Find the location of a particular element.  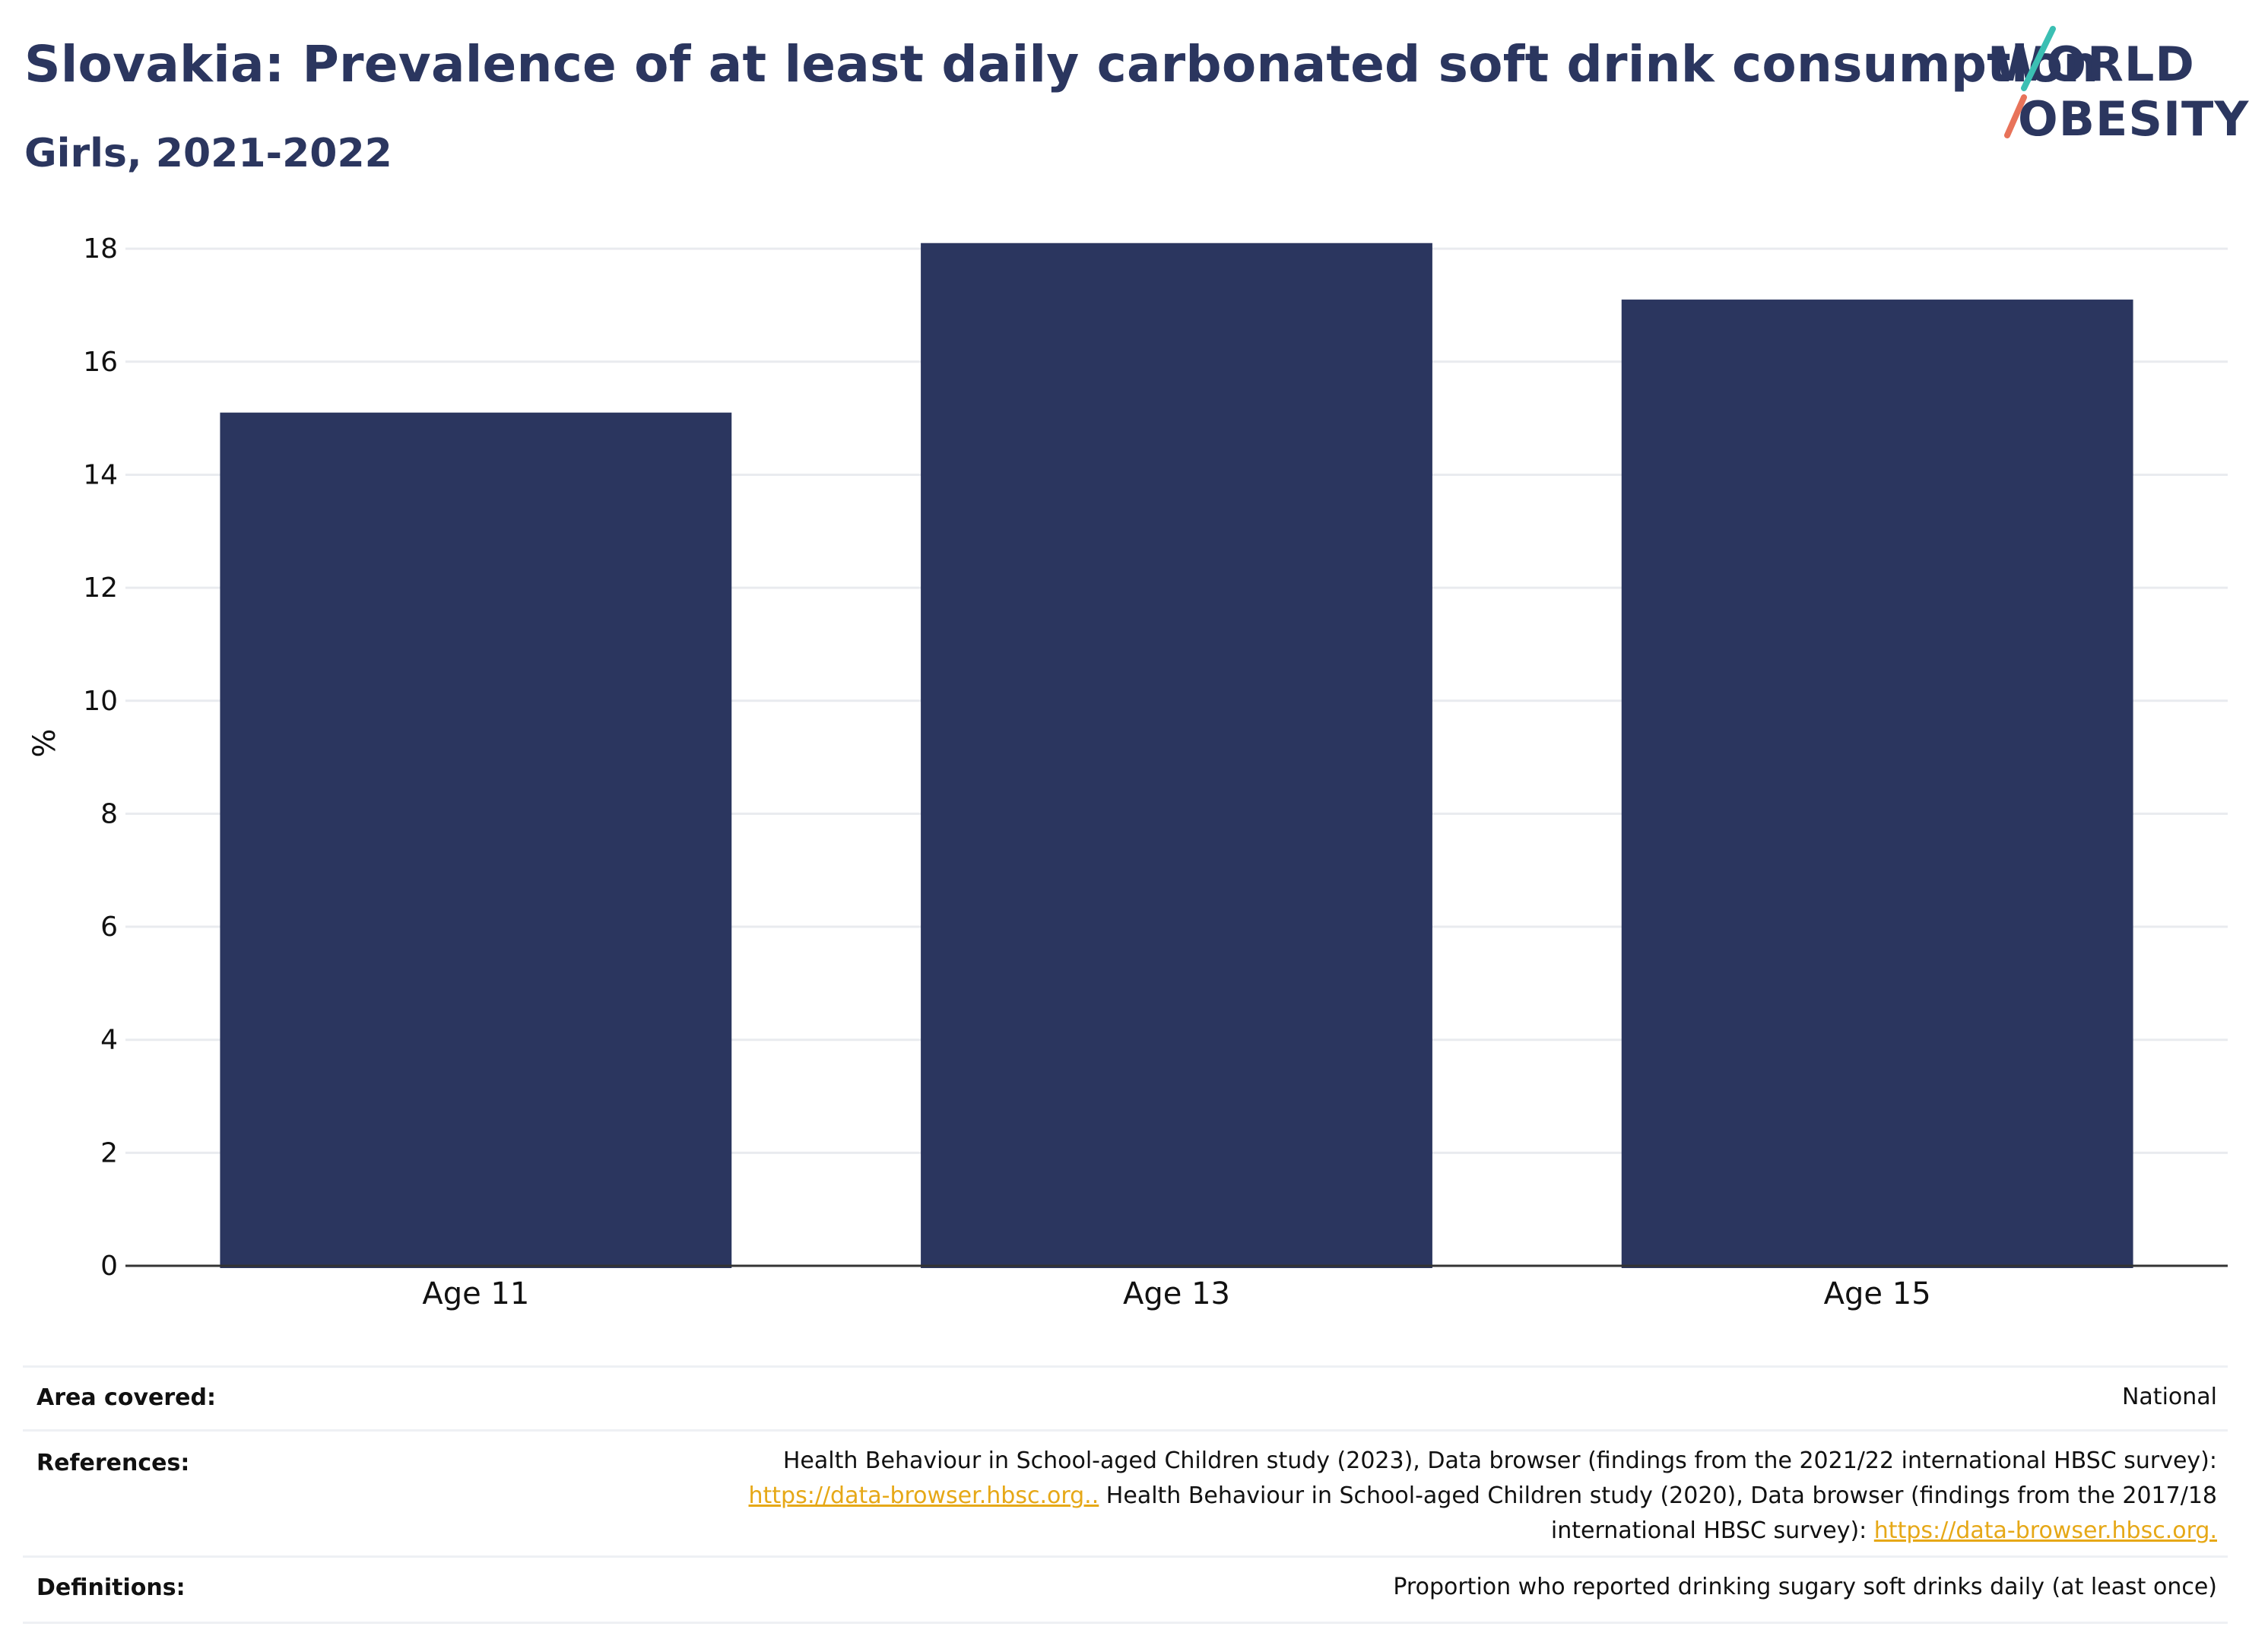

x-tick-label: Age 11 is located at coordinates (475, 1293).